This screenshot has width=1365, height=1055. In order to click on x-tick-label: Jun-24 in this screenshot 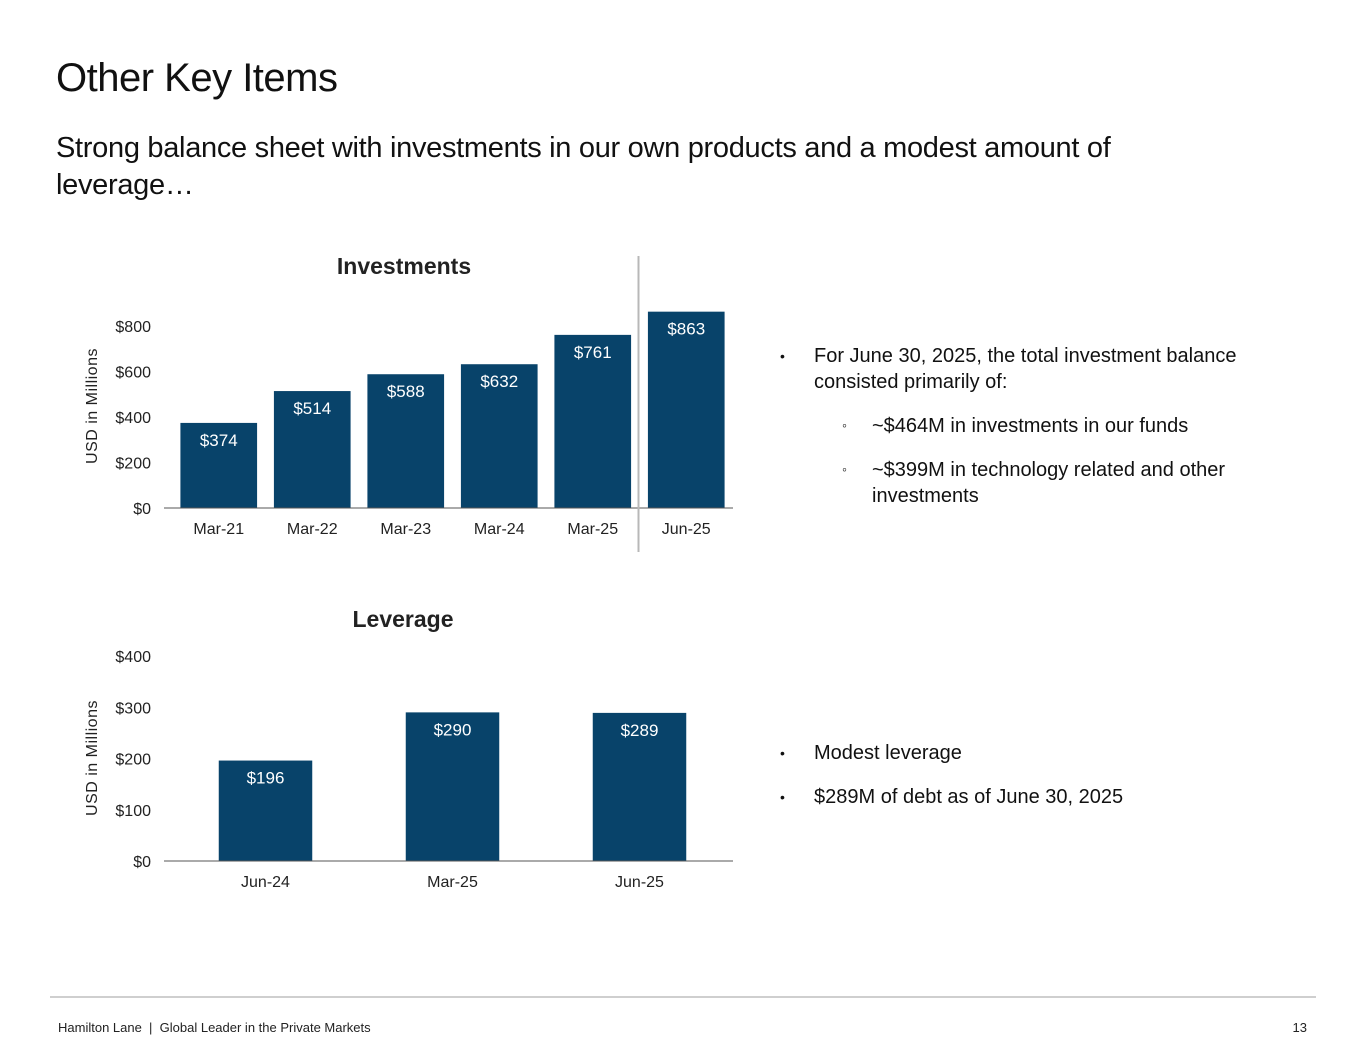, I will do `click(265, 882)`.